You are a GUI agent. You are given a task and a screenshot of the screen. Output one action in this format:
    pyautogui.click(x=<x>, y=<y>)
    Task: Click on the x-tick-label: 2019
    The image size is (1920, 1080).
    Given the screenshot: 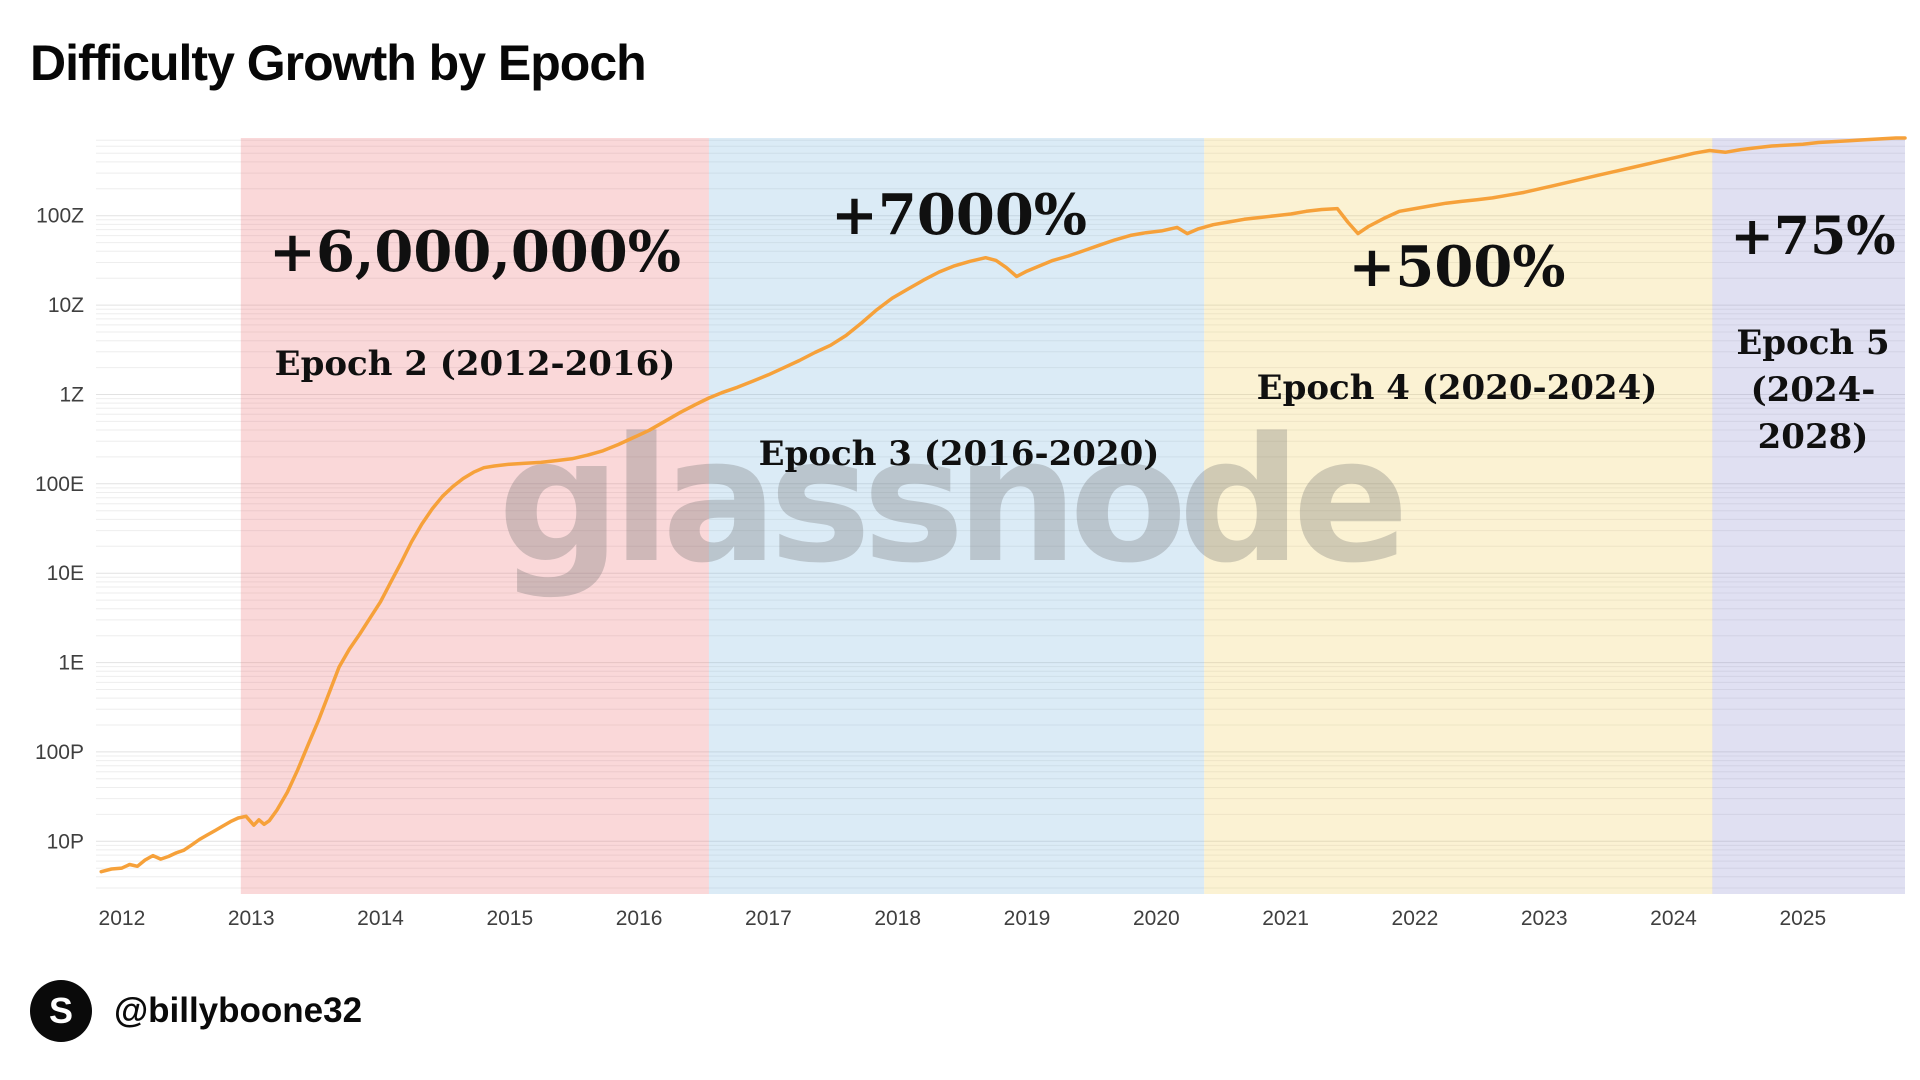 What is the action you would take?
    pyautogui.click(x=1027, y=918)
    